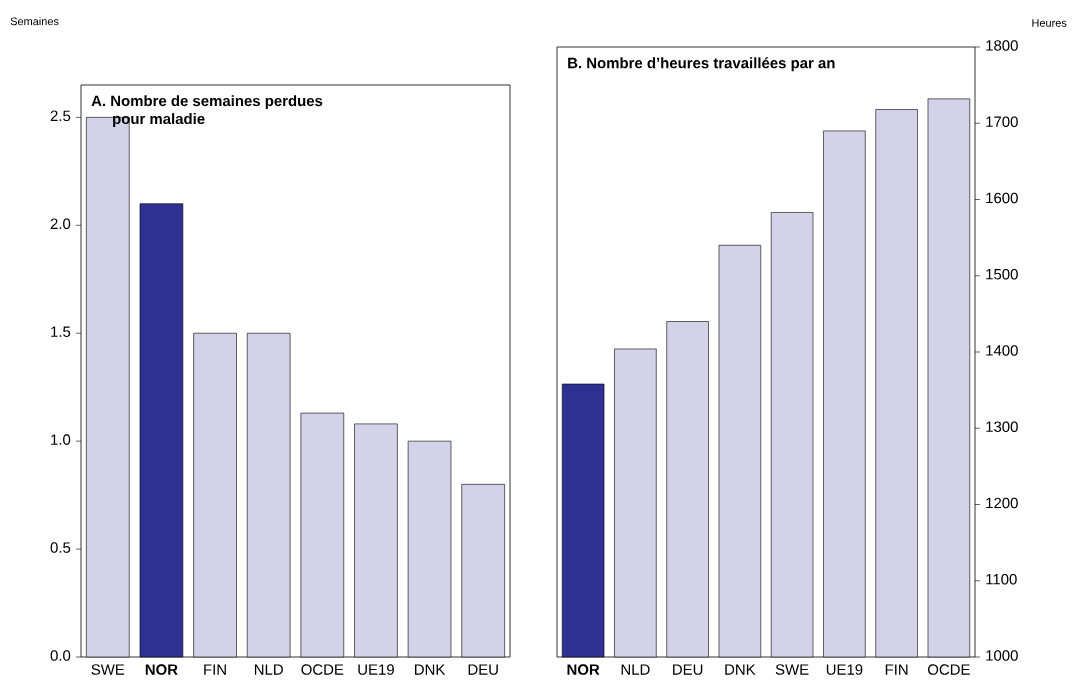 This screenshot has width=1076, height=689. What do you see at coordinates (1002, 426) in the screenshot?
I see `y-tick-label: 1300` at bounding box center [1002, 426].